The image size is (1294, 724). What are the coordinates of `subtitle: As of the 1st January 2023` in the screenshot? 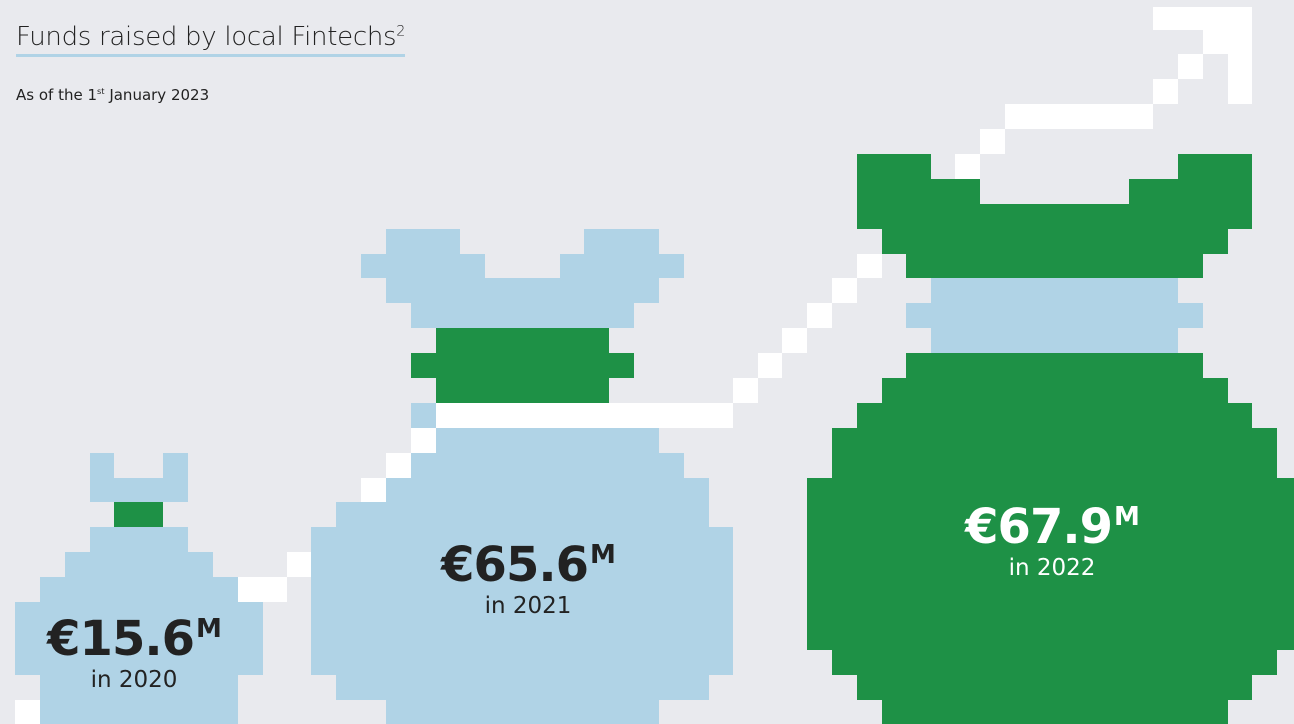 It's located at (112, 95).